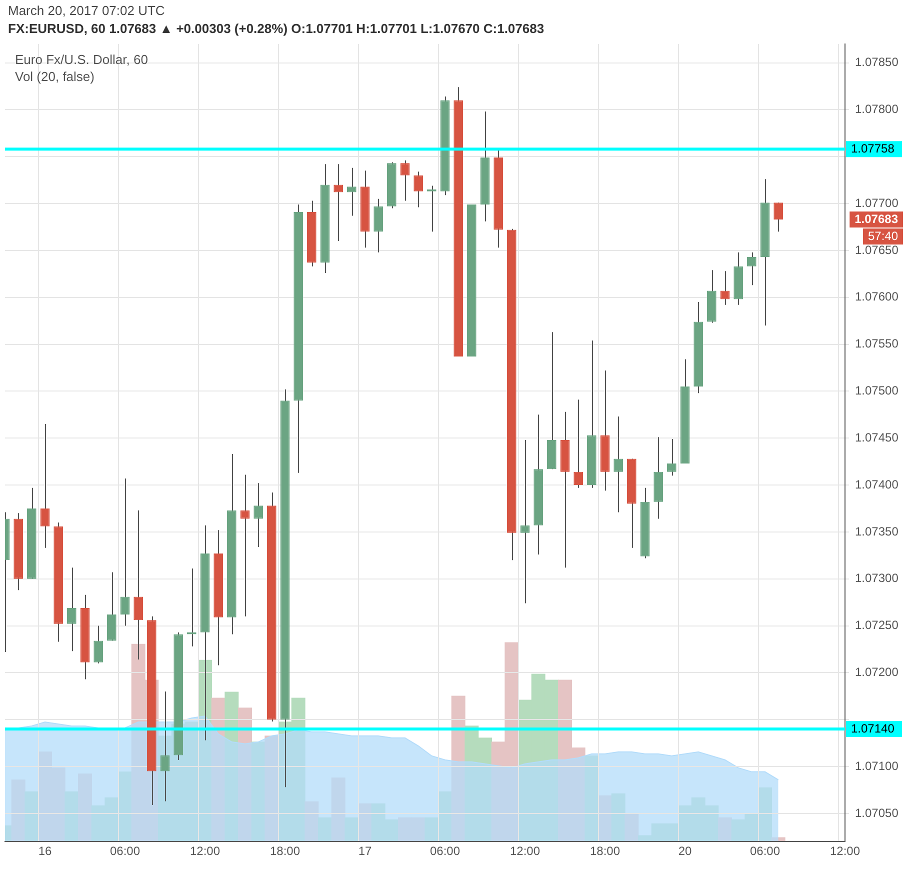 This screenshot has width=904, height=891. What do you see at coordinates (877, 297) in the screenshot?
I see `y-tick-label: 1.07600` at bounding box center [877, 297].